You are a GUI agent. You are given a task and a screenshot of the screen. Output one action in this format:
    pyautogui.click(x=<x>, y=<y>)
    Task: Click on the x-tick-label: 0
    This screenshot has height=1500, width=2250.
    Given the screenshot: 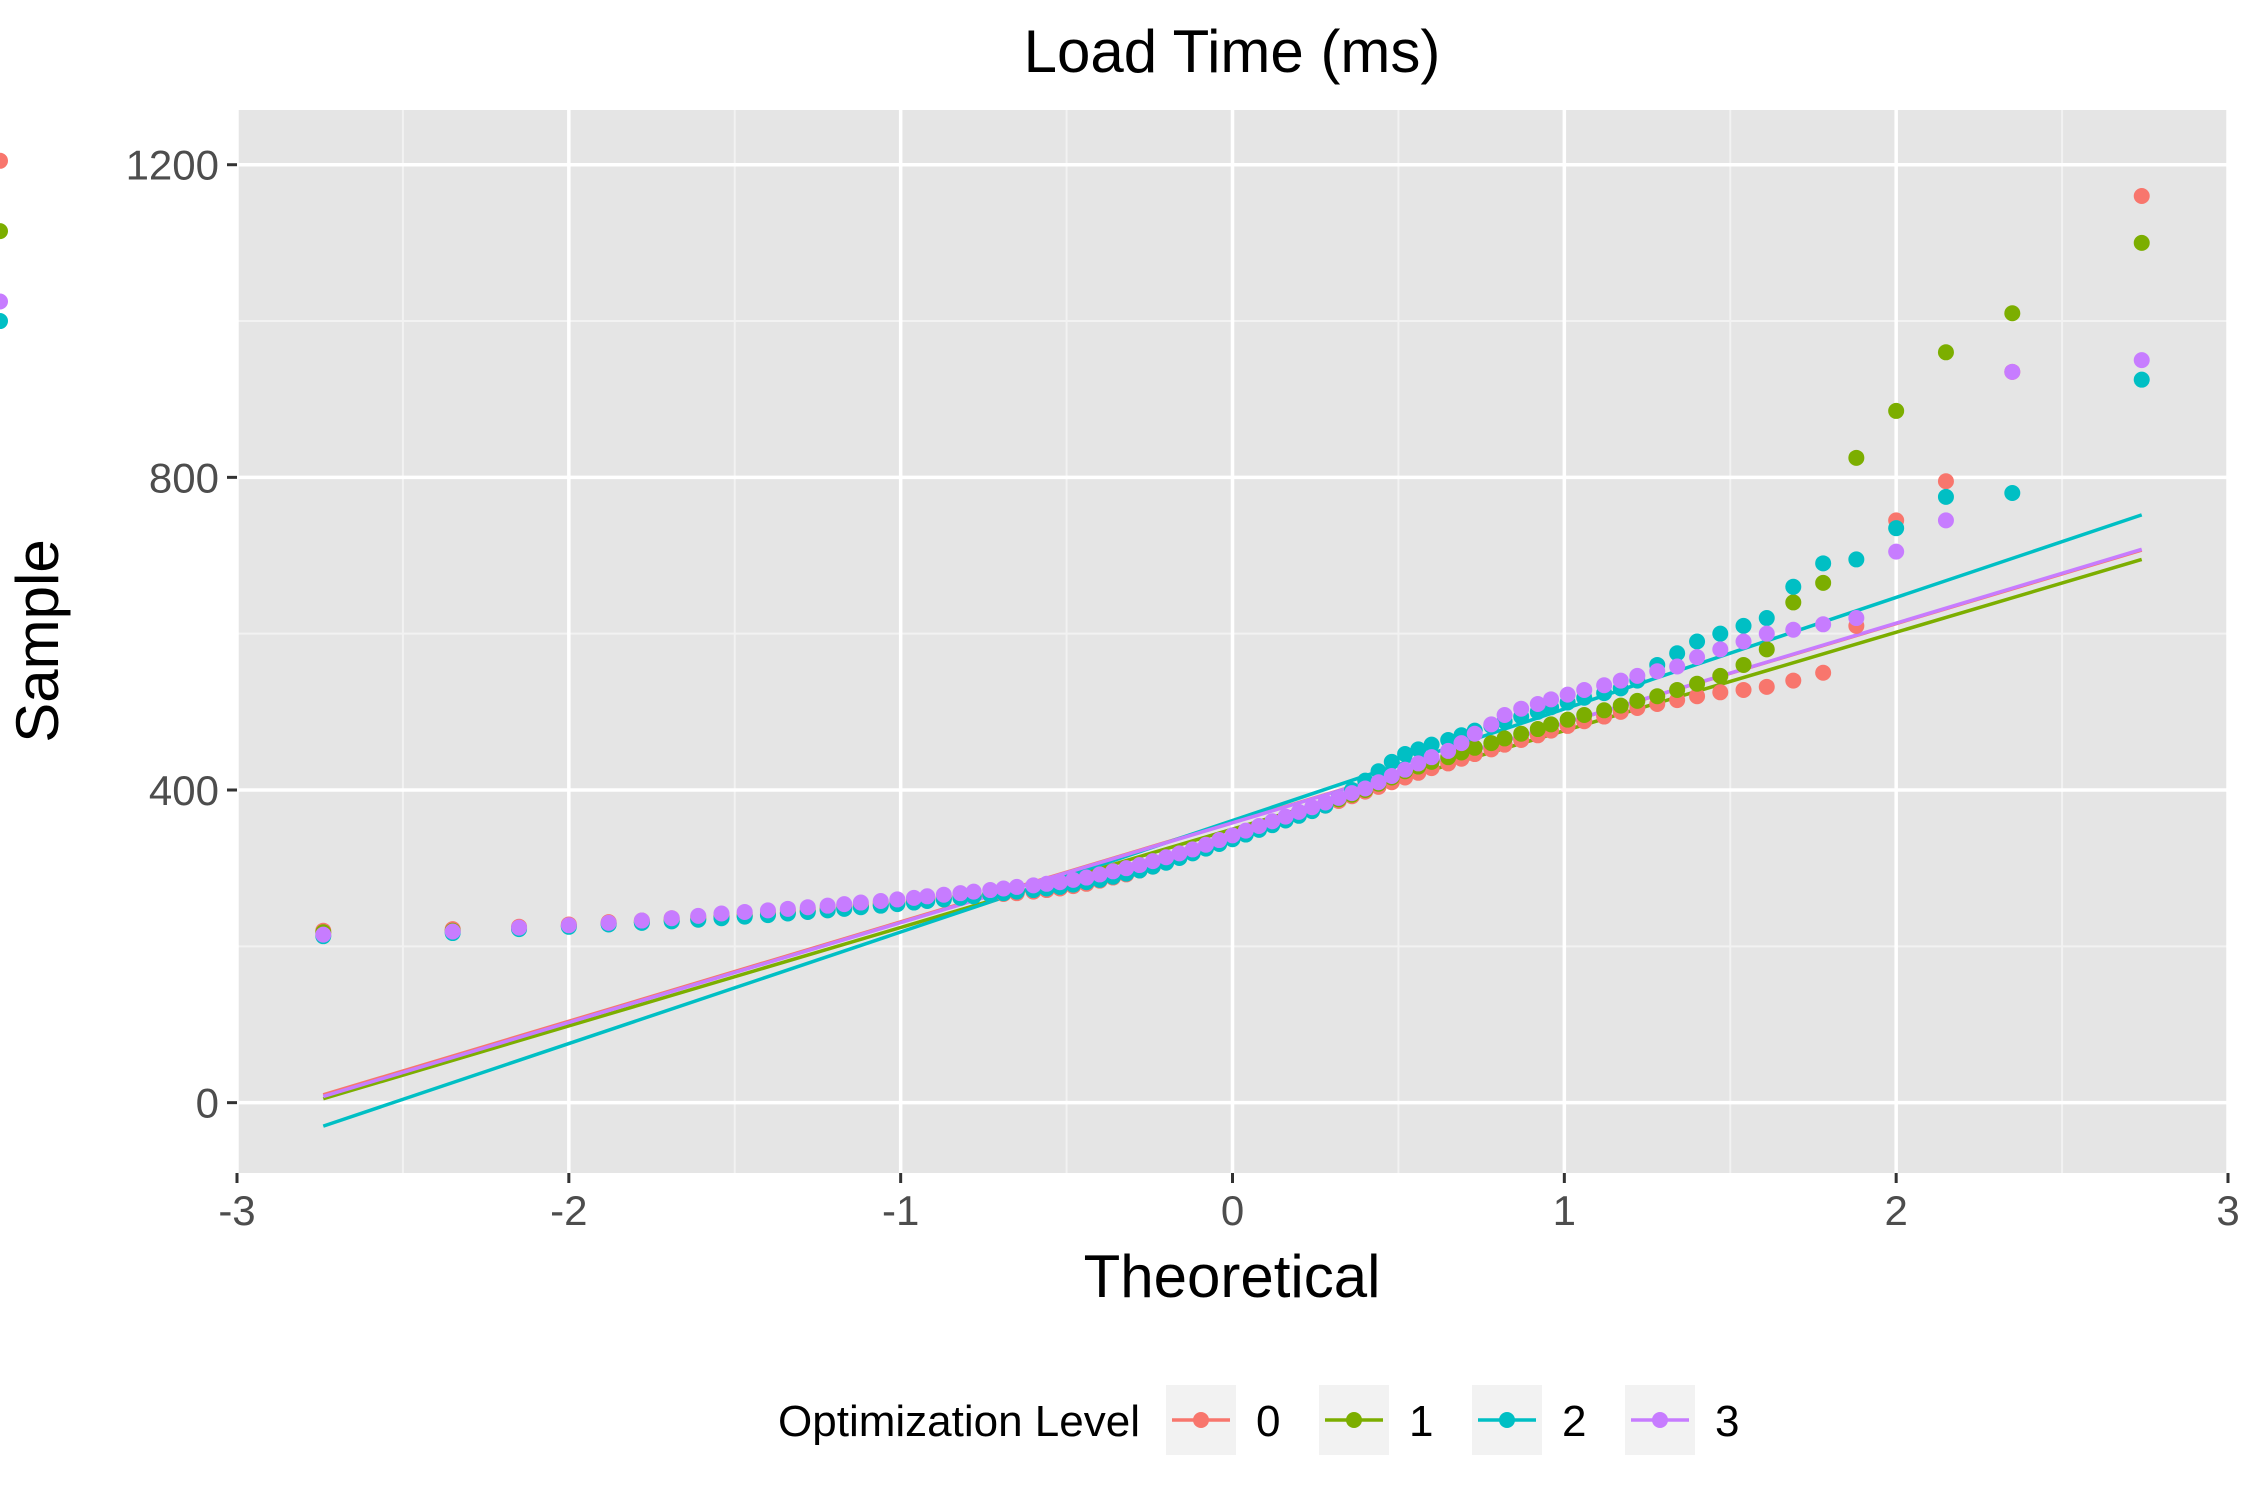 What is the action you would take?
    pyautogui.click(x=1232, y=1210)
    